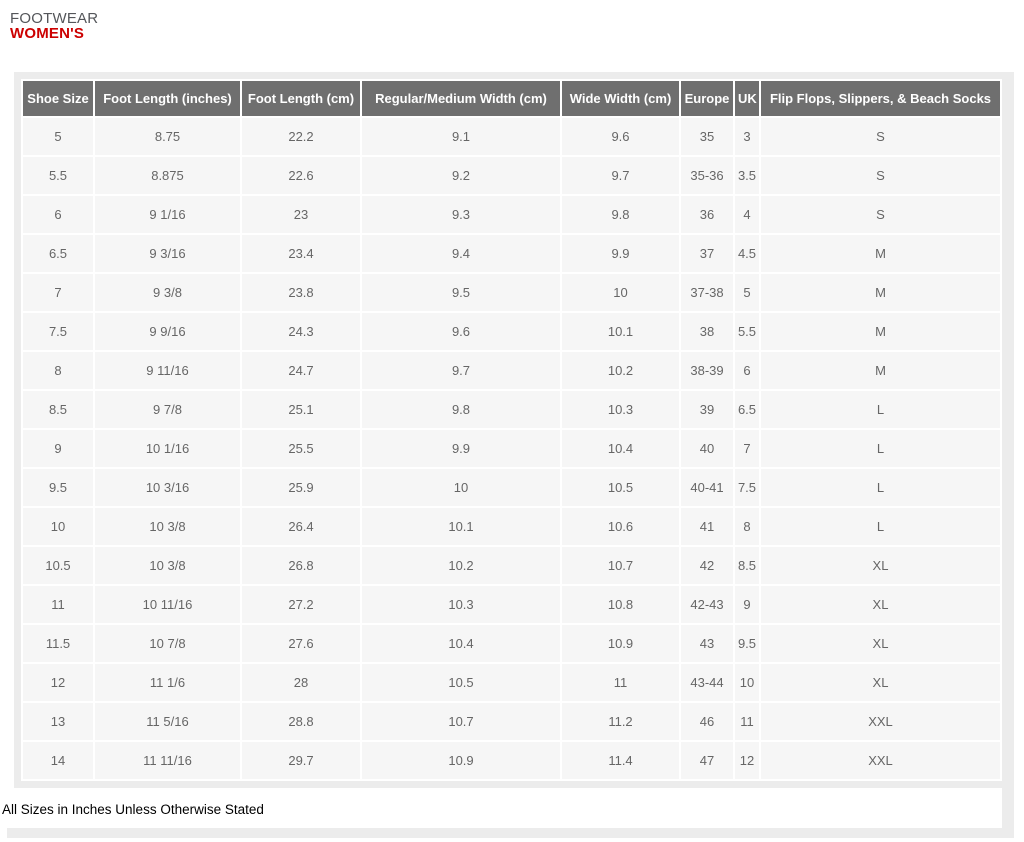 The image size is (1024, 842). I want to click on table-cell: 10.1, so click(461, 526).